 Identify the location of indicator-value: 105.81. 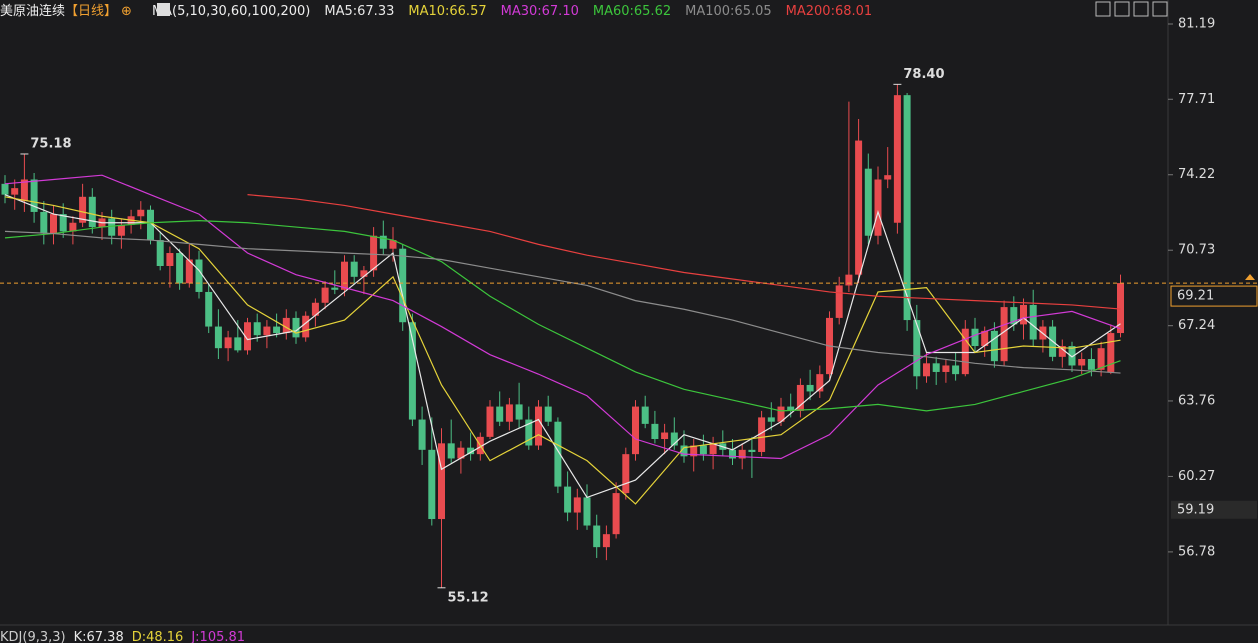
(223, 636).